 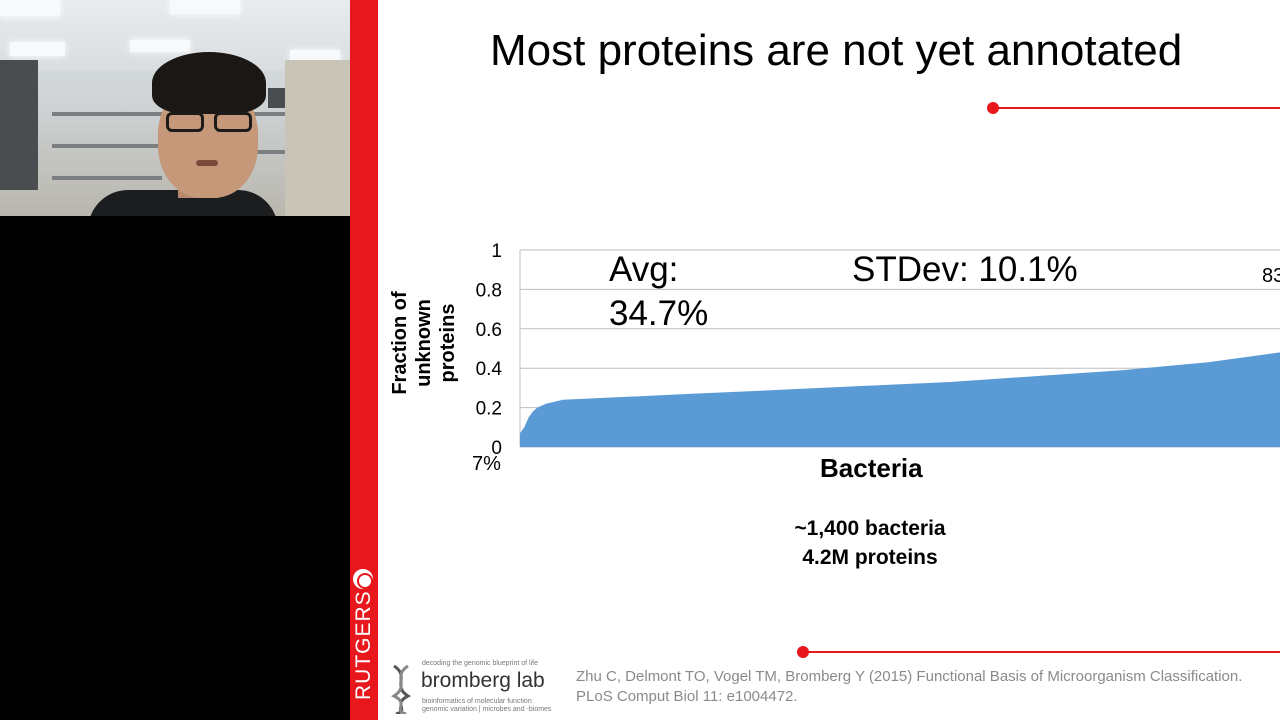 What do you see at coordinates (209, 83) in the screenshot?
I see `person-hair` at bounding box center [209, 83].